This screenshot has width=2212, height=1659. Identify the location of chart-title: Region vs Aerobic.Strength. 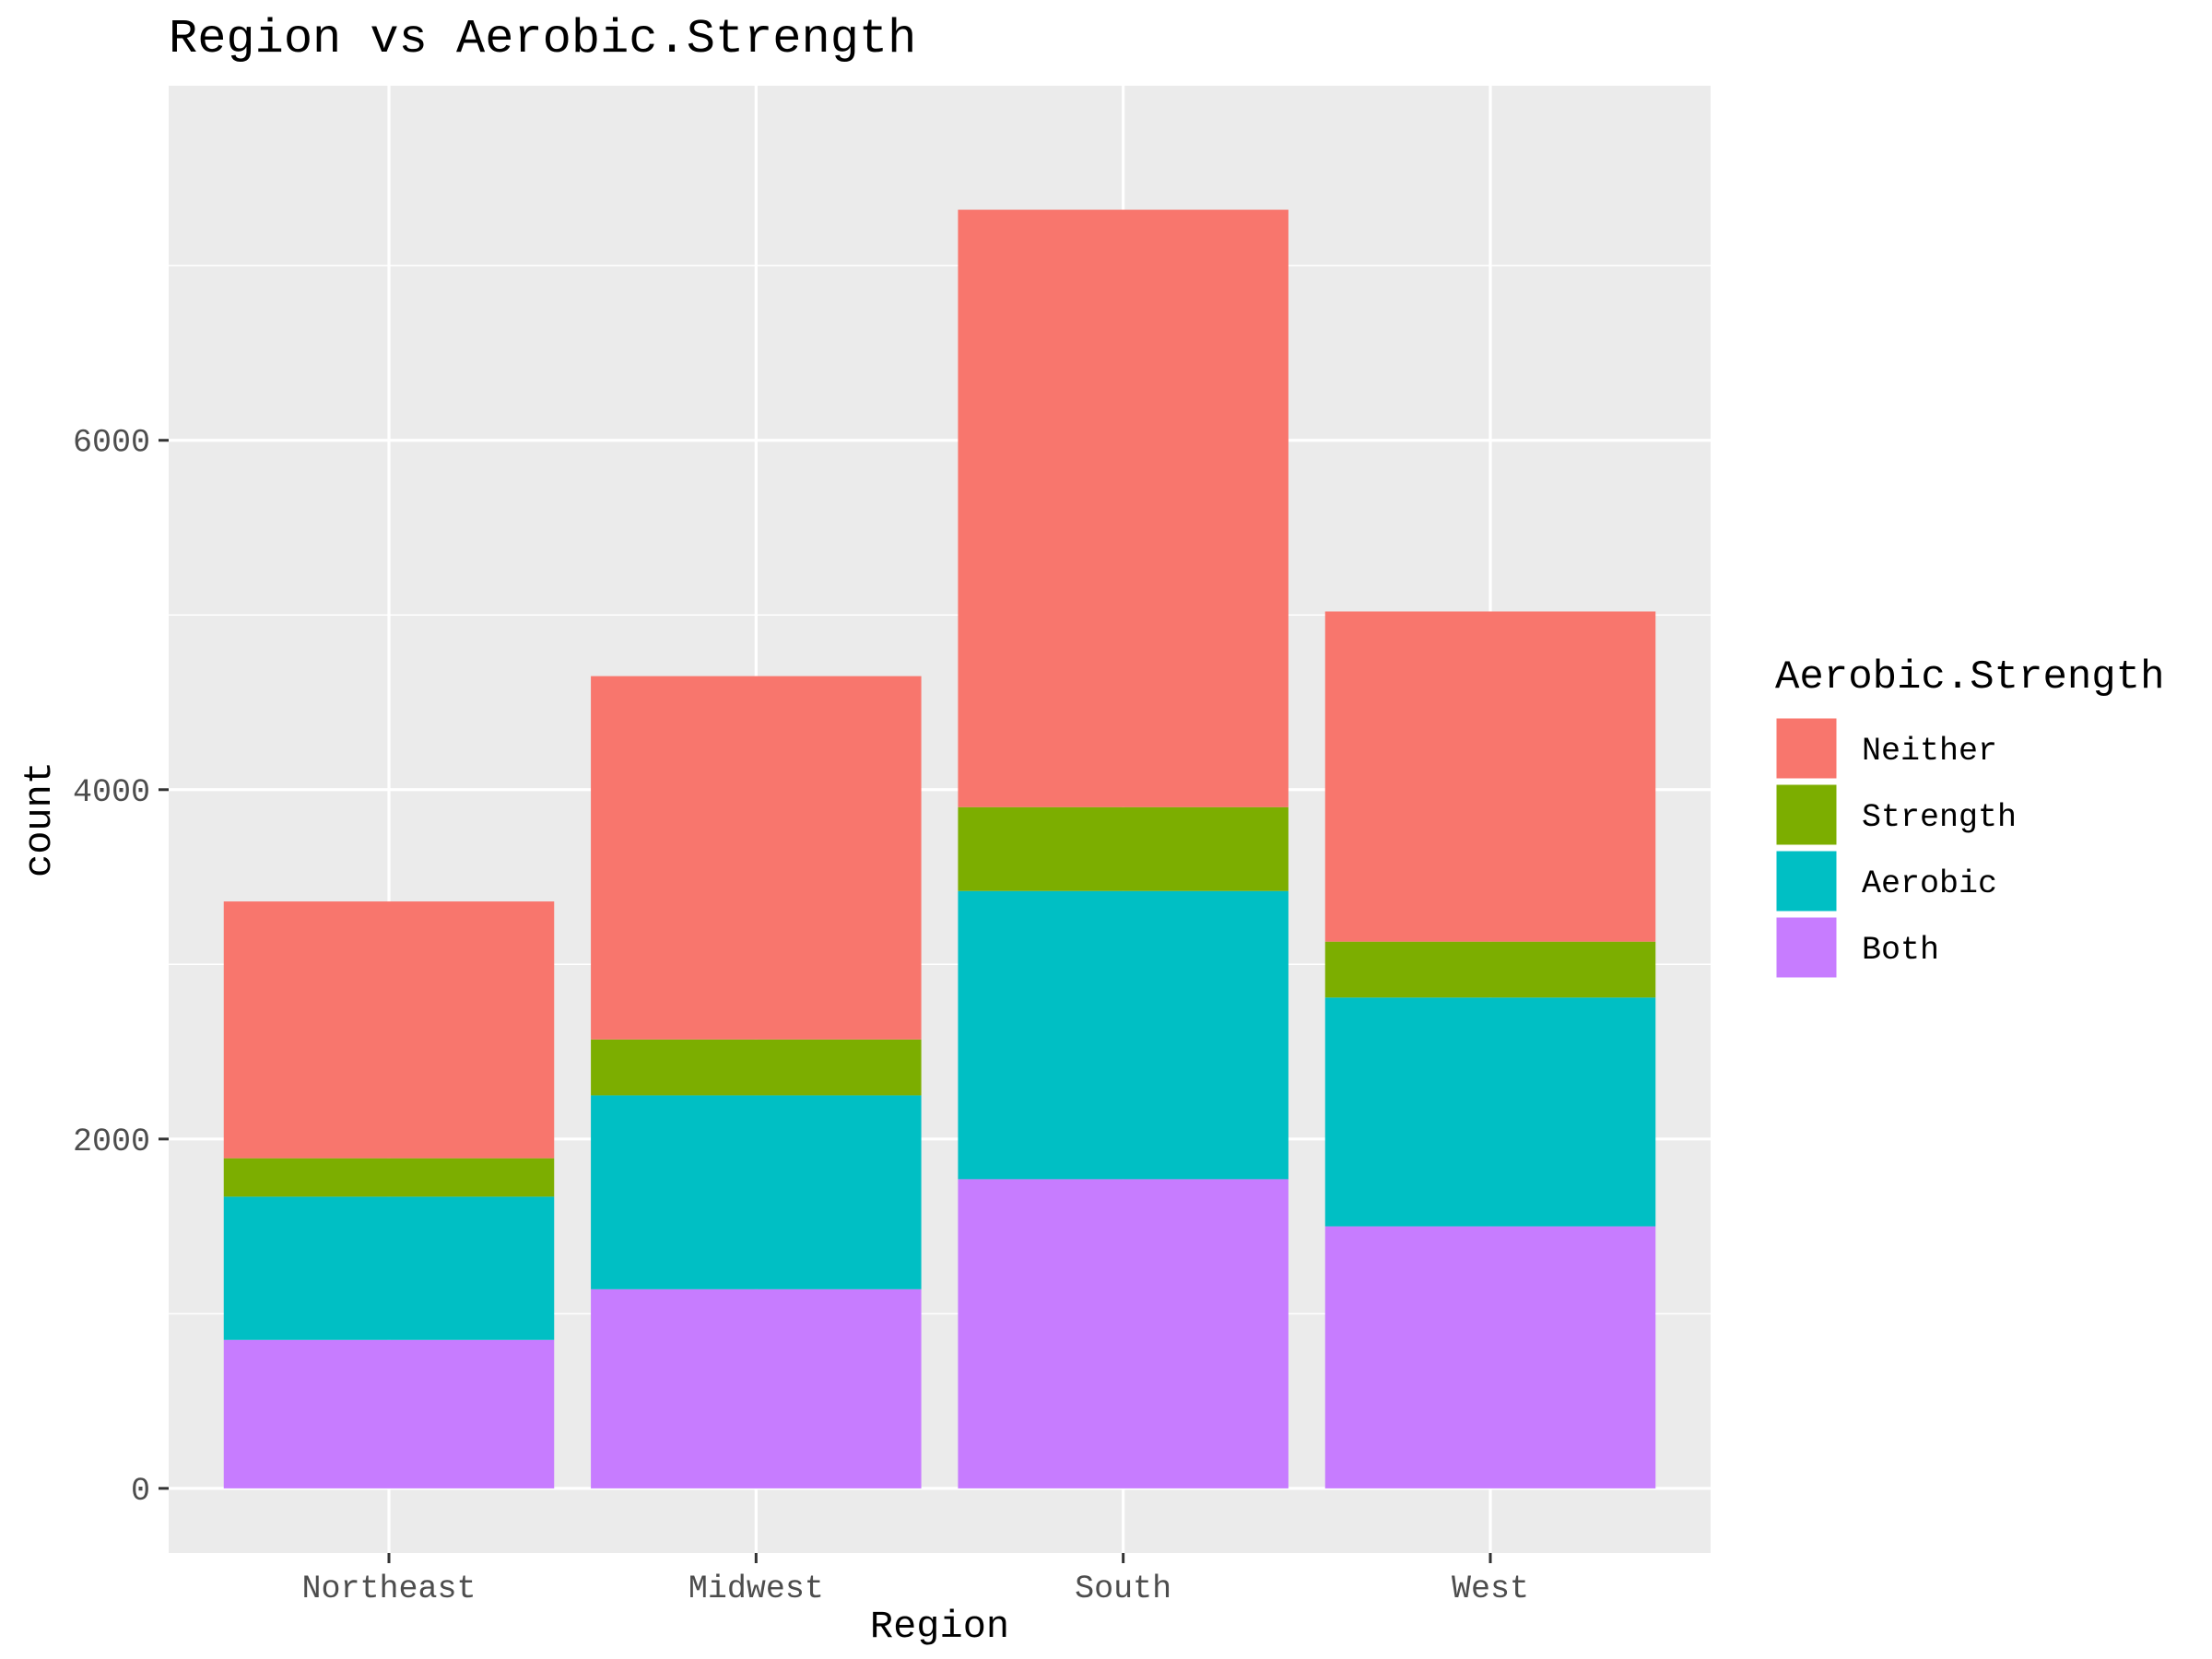
(542, 39).